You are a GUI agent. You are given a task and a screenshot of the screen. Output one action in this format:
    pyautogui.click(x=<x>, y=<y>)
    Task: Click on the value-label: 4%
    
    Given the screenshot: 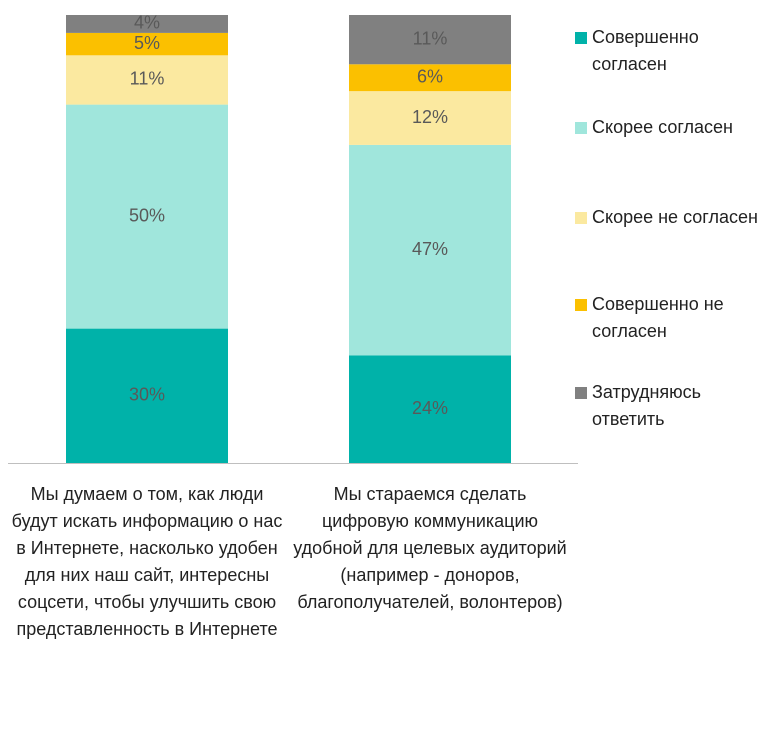 What is the action you would take?
    pyautogui.click(x=147, y=23)
    